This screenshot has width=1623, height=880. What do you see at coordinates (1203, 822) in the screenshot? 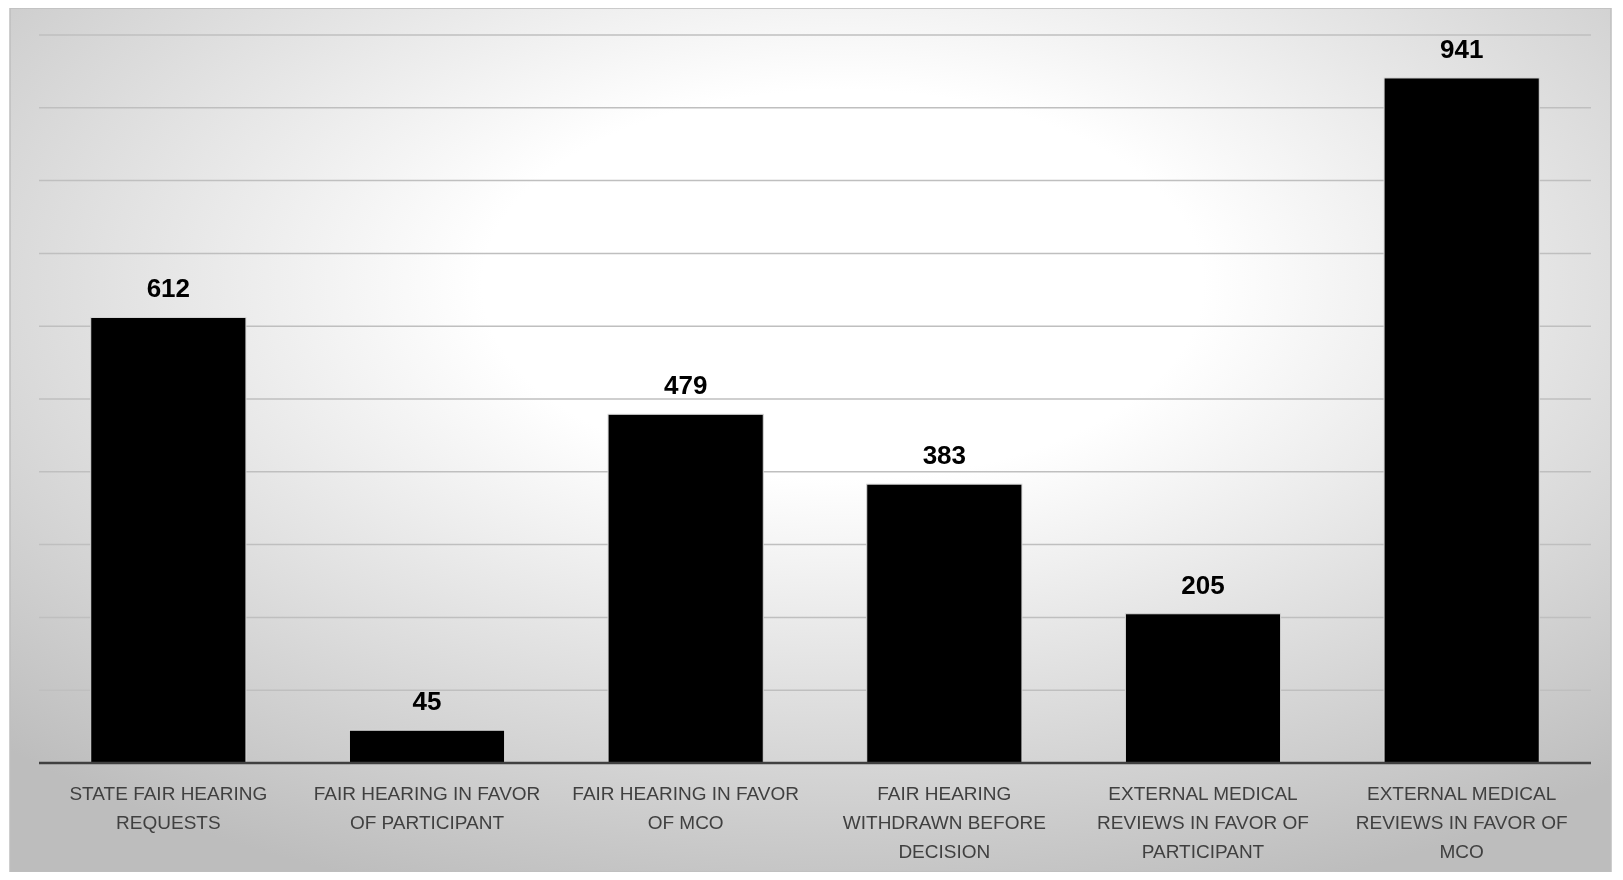
I see `x-tick-label: EXTERNAL MEDICAL REVIEWS IN FAVOR OF PARTICIPANT` at bounding box center [1203, 822].